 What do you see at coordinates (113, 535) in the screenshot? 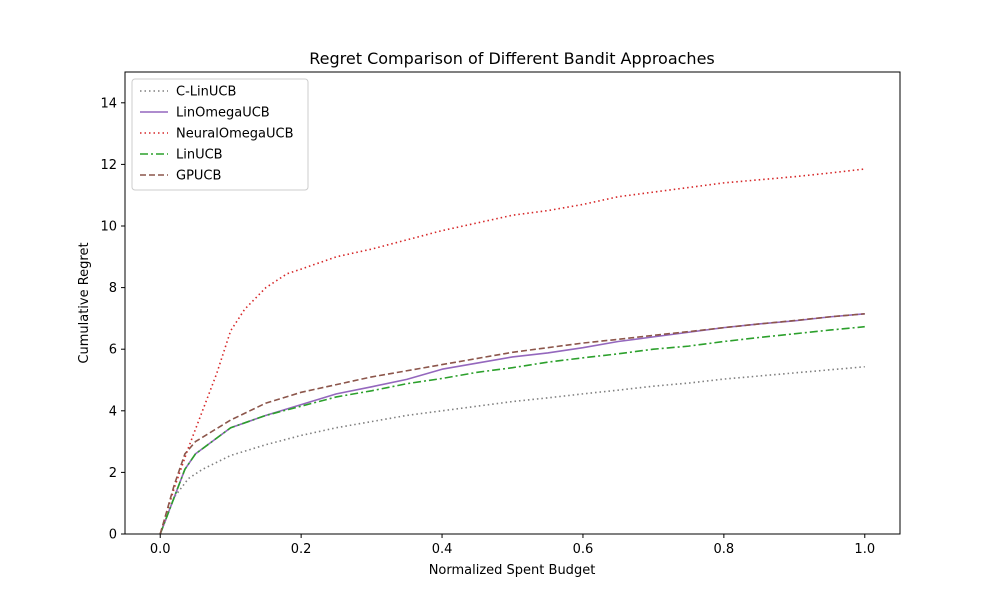
I see `y-tick-label: 0` at bounding box center [113, 535].